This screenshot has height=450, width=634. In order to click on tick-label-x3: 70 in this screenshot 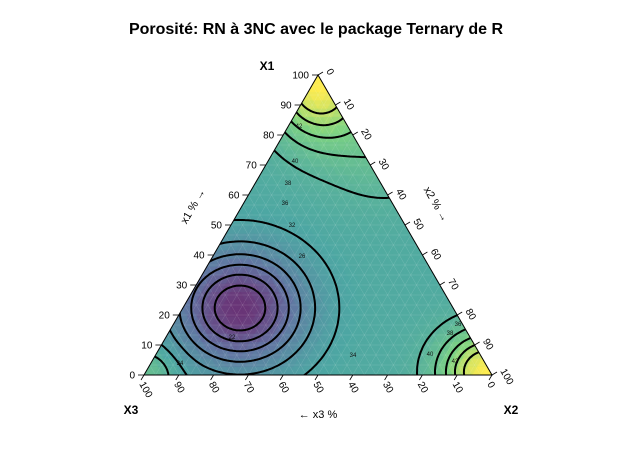, I will do `click(248, 388)`.